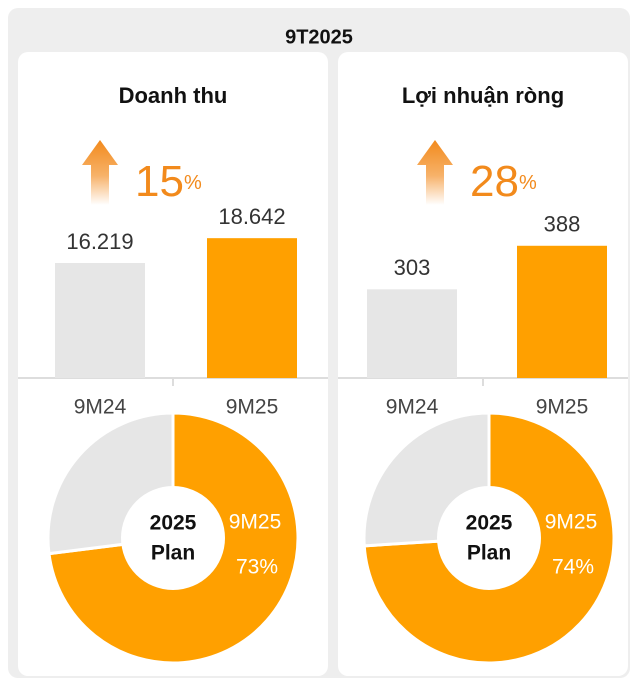 This screenshot has height=689, width=635. Describe the element at coordinates (319, 37) in the screenshot. I see `page-title: 9T2025` at that location.